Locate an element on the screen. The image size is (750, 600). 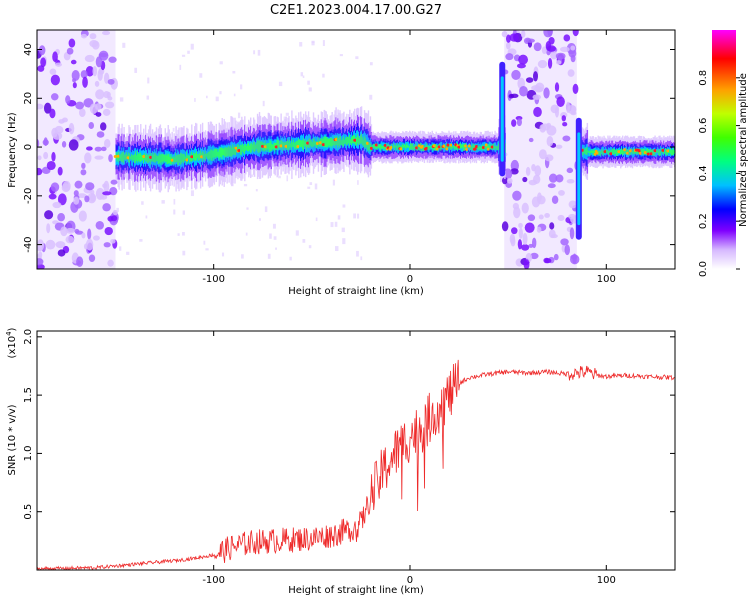
y-tick-label: 40 is located at coordinates (28, 49).